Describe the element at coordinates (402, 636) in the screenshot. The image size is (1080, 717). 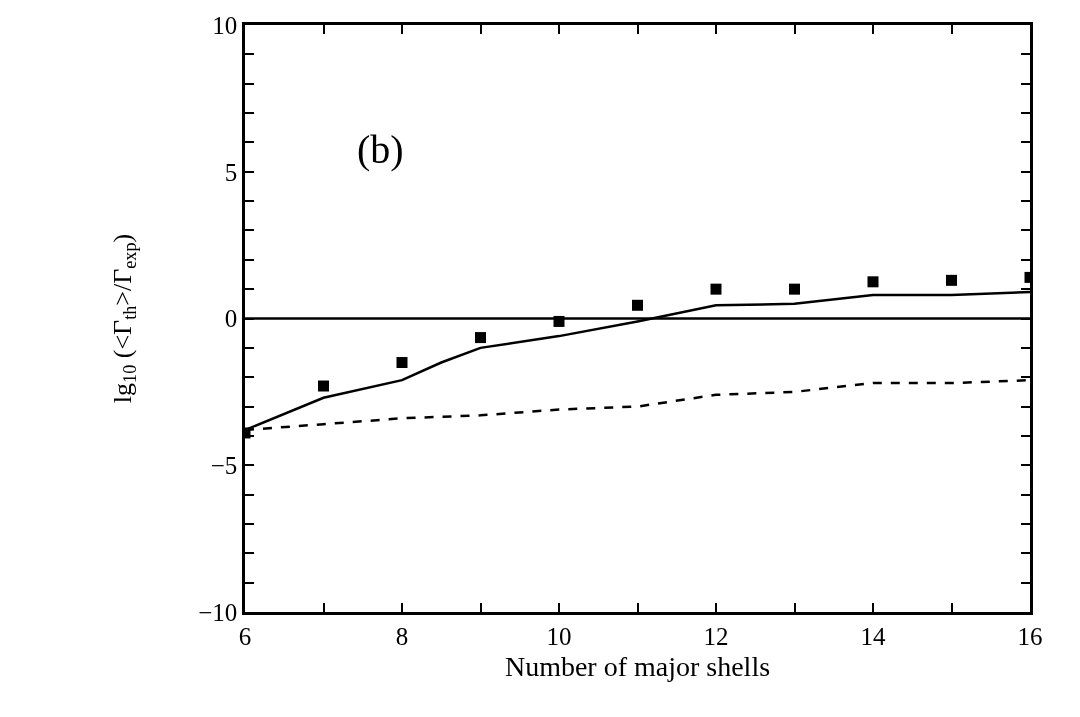
I see `x-tick-label: 8` at that location.